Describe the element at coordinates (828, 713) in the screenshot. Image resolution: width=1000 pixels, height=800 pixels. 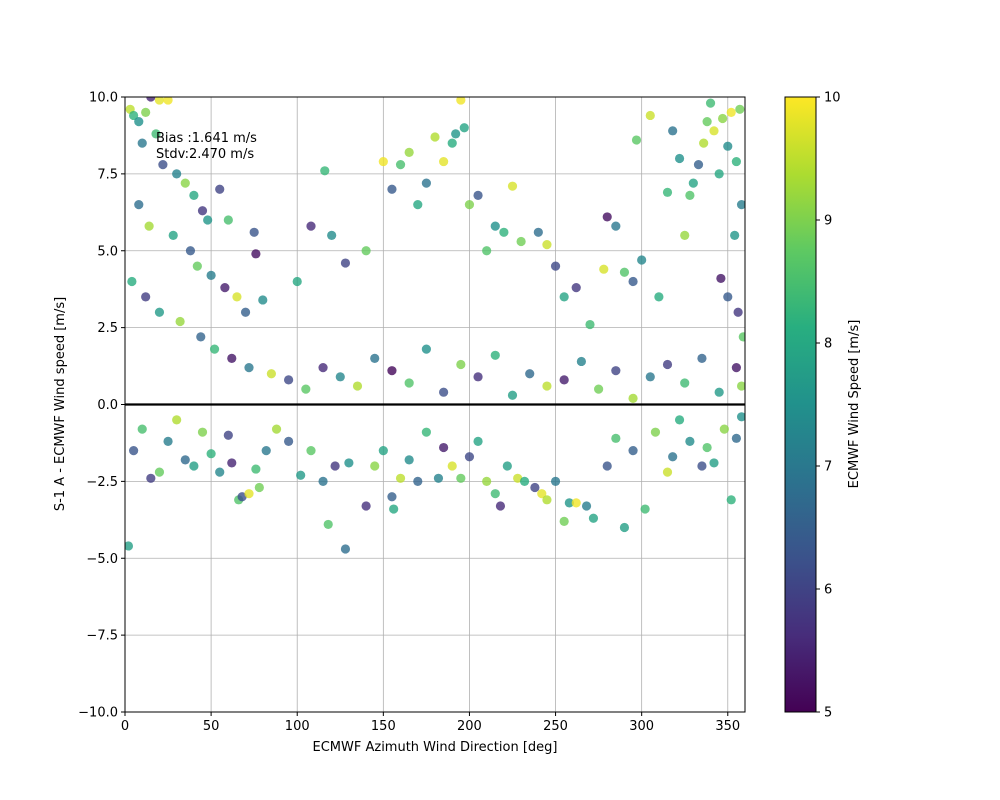
I see `colorbar-tick-label: 5` at that location.